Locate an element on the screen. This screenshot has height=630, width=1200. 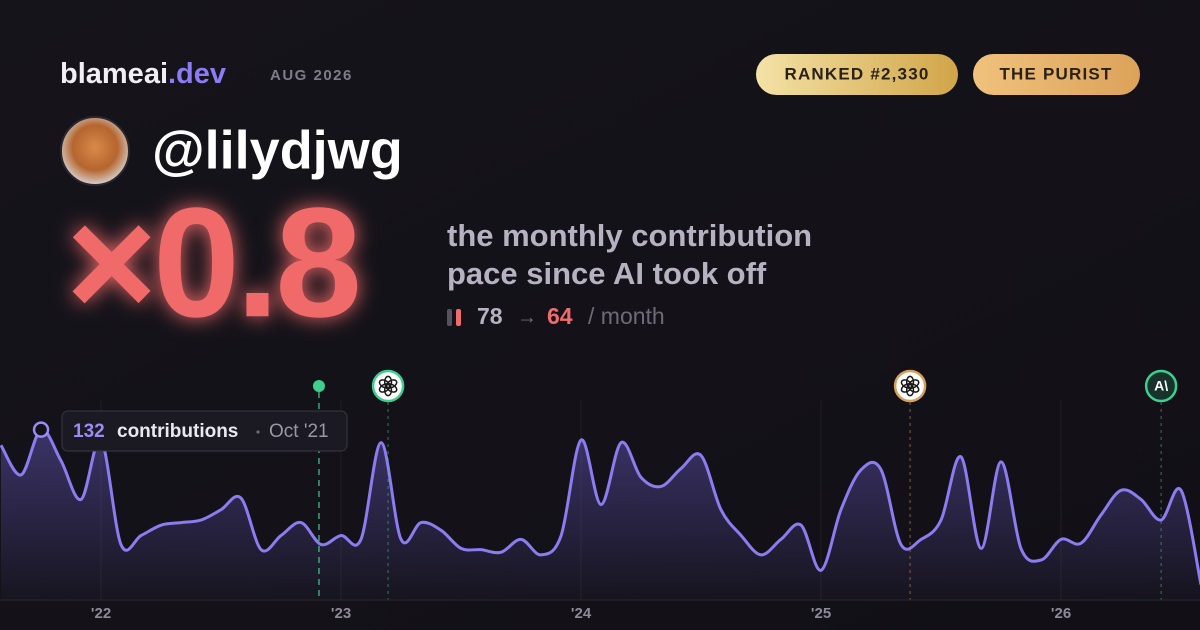
tooltip-value: 132 is located at coordinates (89, 431).